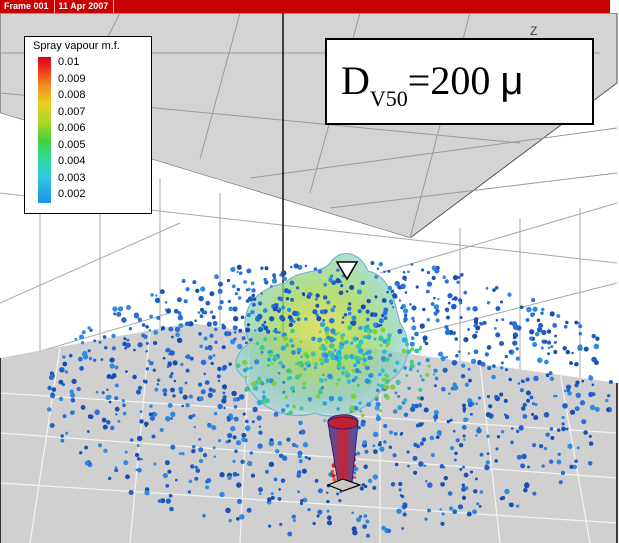  What do you see at coordinates (459, 81) in the screenshot?
I see `droplet-size-label: DV50=200 μ` at bounding box center [459, 81].